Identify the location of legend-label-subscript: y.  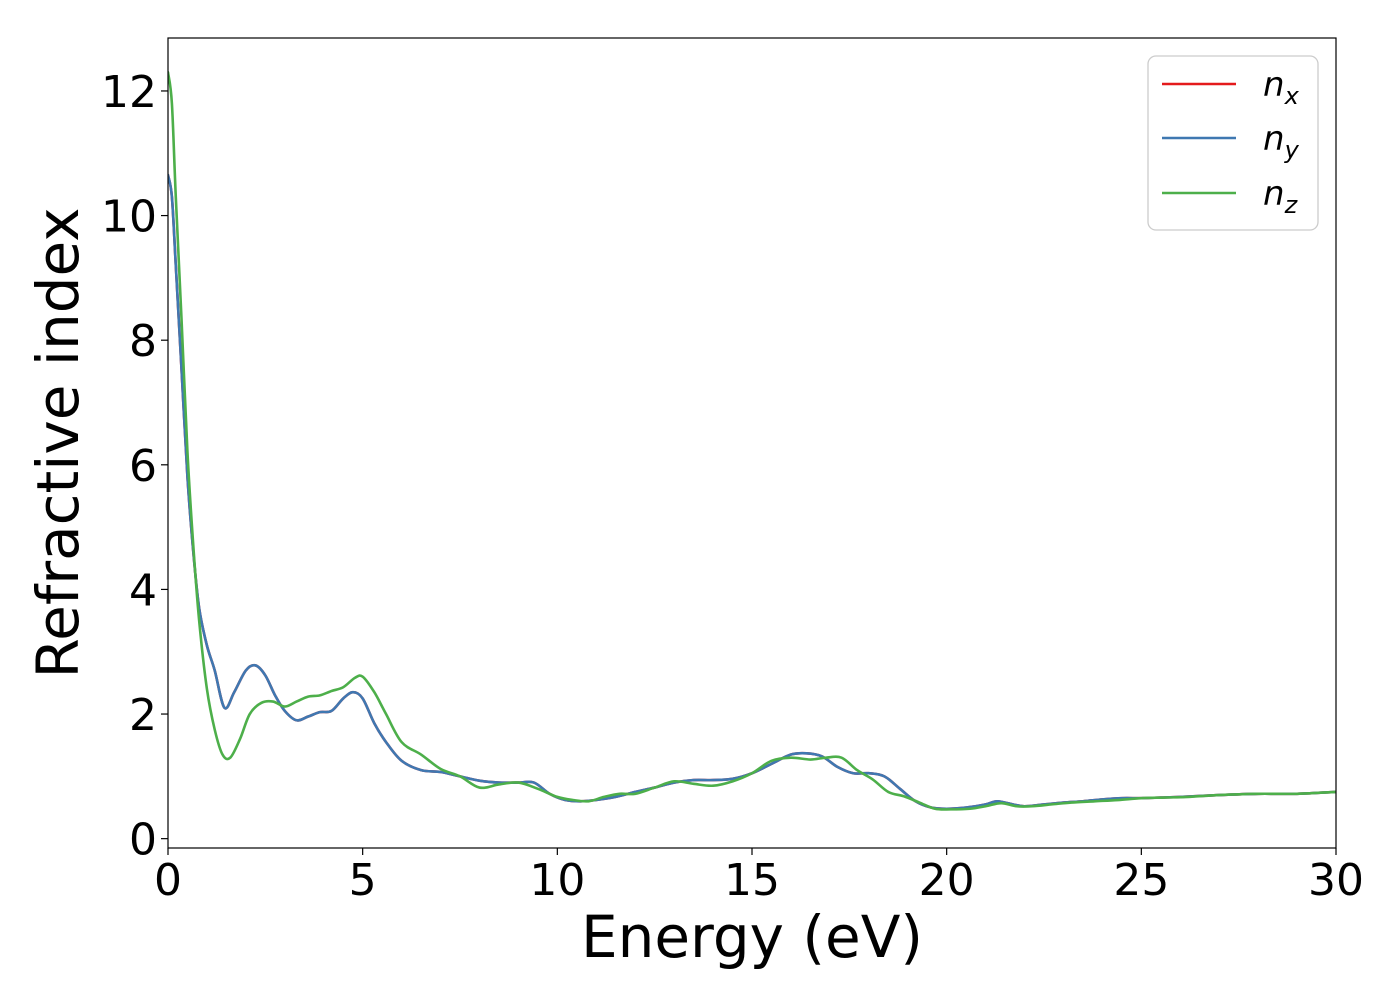
(1292, 150).